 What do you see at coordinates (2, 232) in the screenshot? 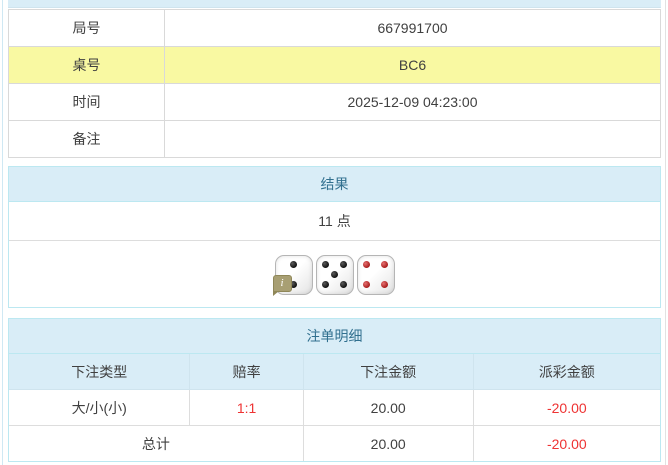
I see `page-left-border` at bounding box center [2, 232].